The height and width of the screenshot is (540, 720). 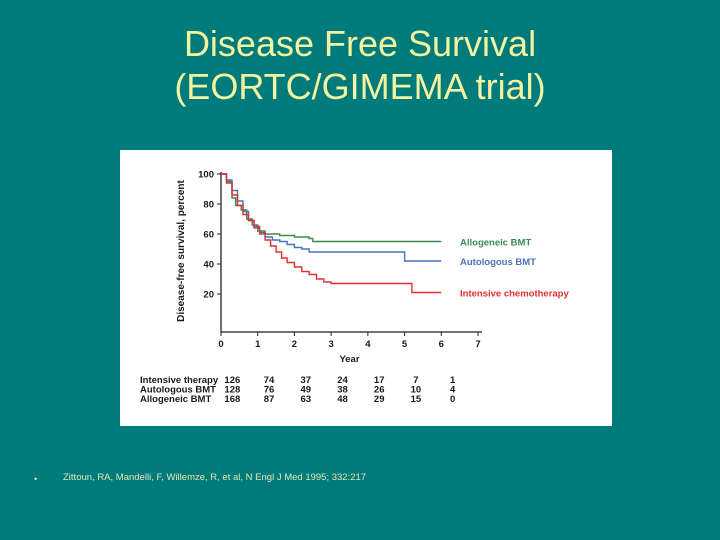 I want to click on risk-cell: 76, so click(x=269, y=390).